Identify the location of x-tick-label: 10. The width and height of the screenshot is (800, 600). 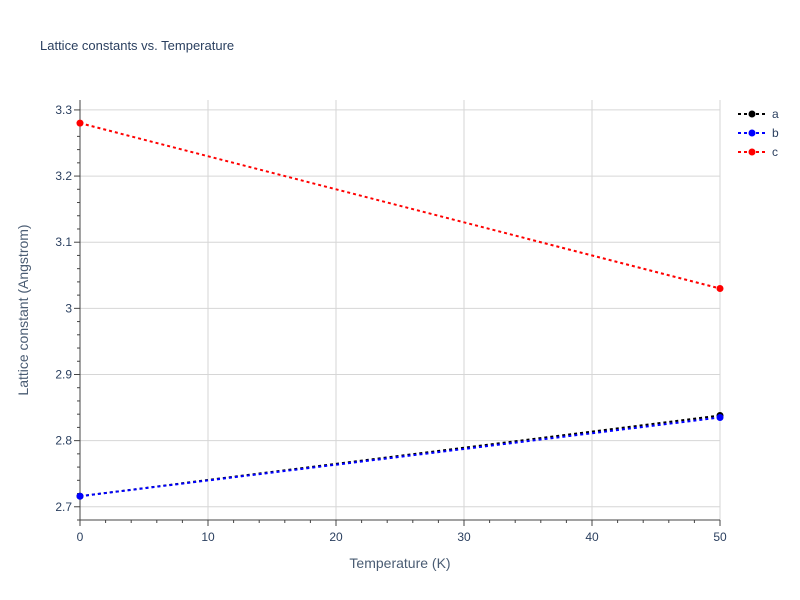
(208, 537).